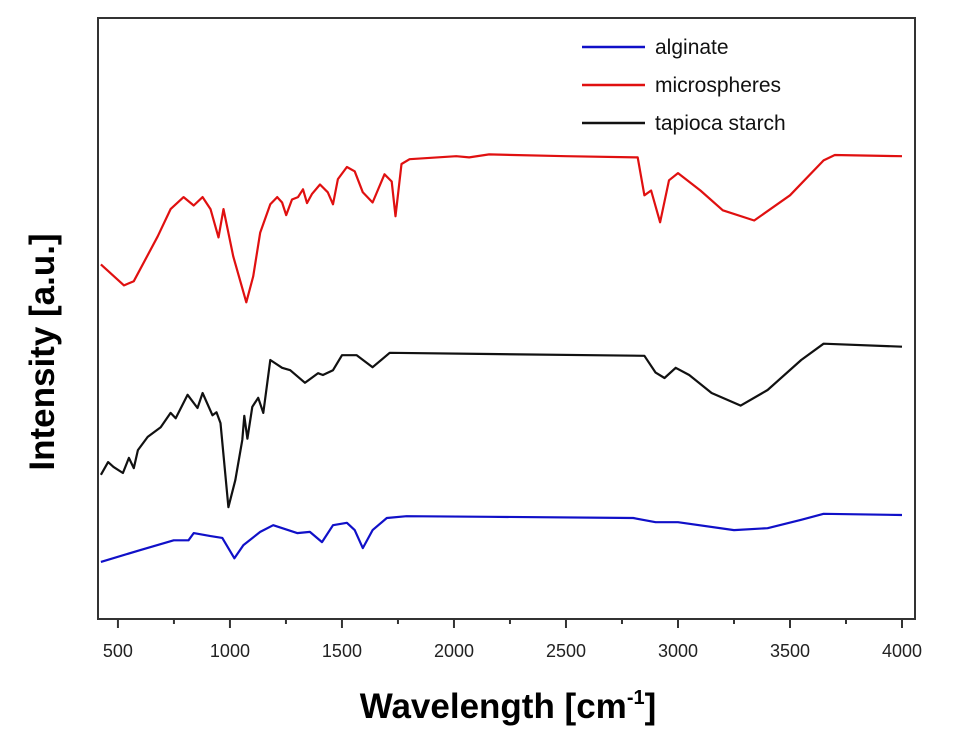 The image size is (955, 752). Describe the element at coordinates (651, 706) in the screenshot. I see `x-axis-title-close: ]` at that location.